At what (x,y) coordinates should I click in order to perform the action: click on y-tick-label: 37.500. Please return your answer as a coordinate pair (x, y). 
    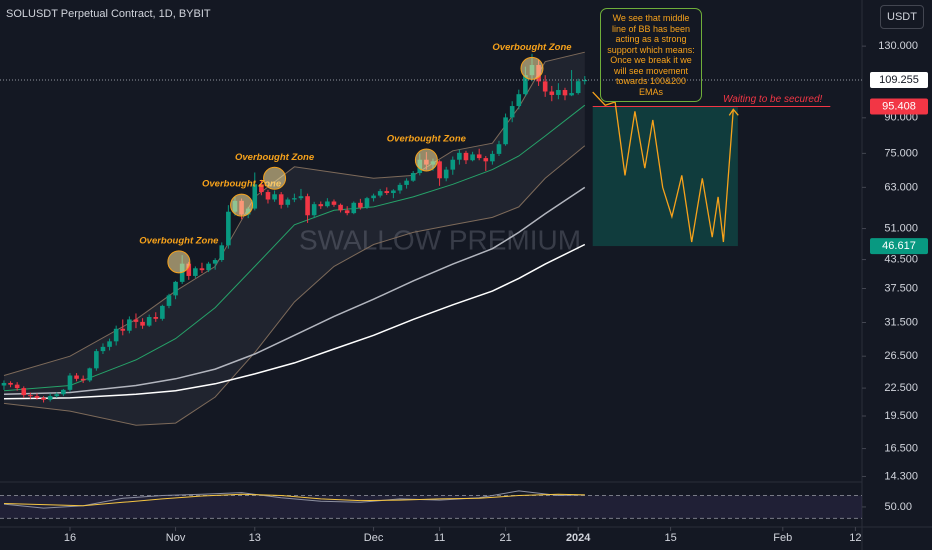
    Looking at the image, I should click on (901, 288).